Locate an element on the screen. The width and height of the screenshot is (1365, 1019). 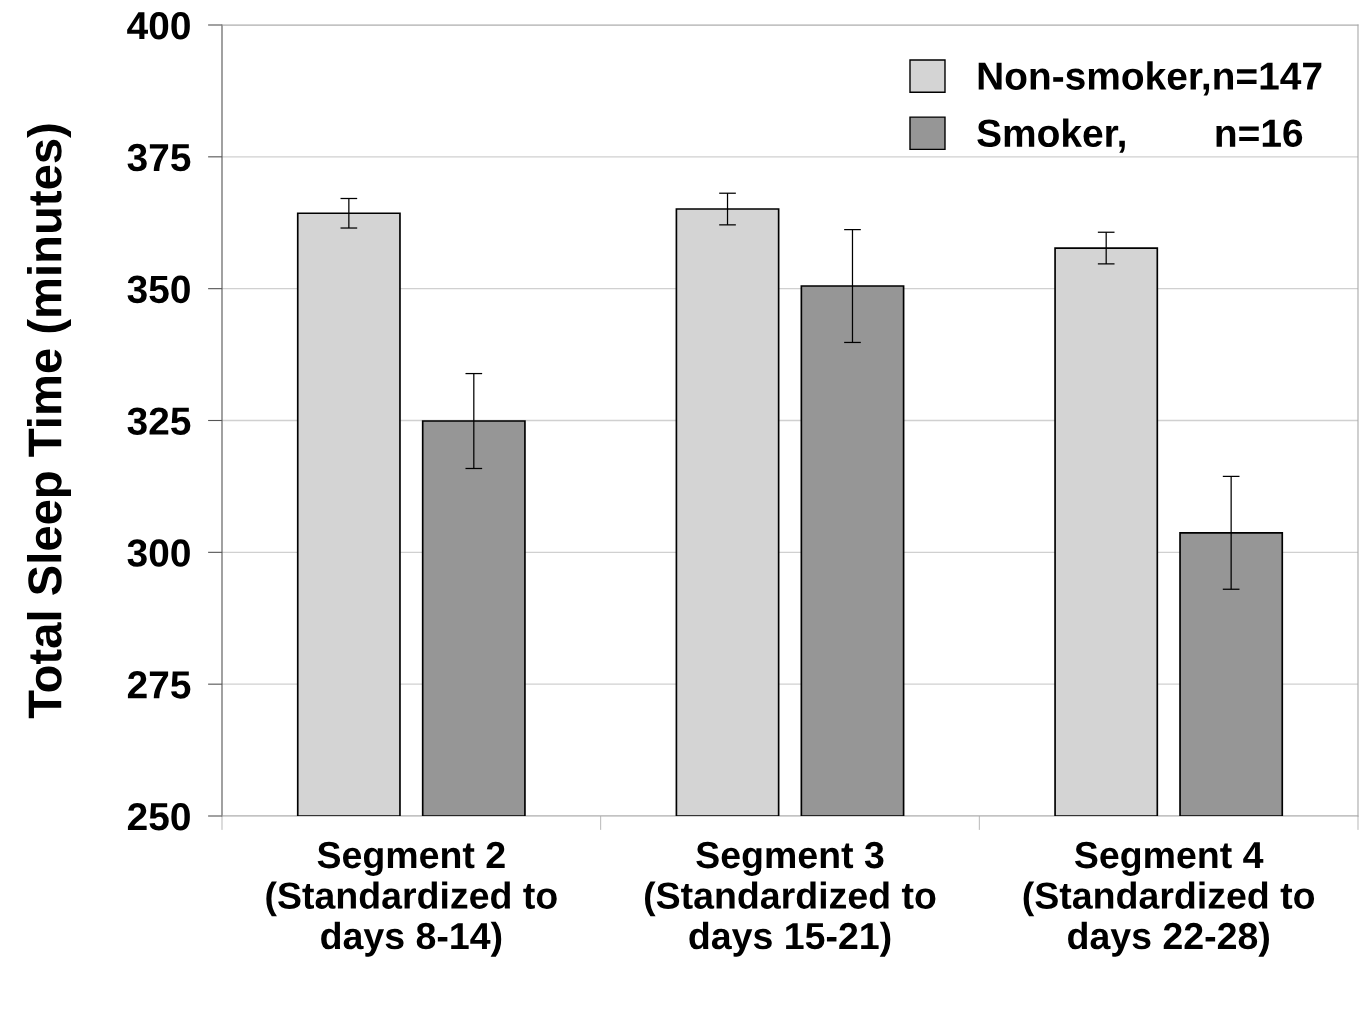
y-tick-label: 275 is located at coordinates (159, 685).